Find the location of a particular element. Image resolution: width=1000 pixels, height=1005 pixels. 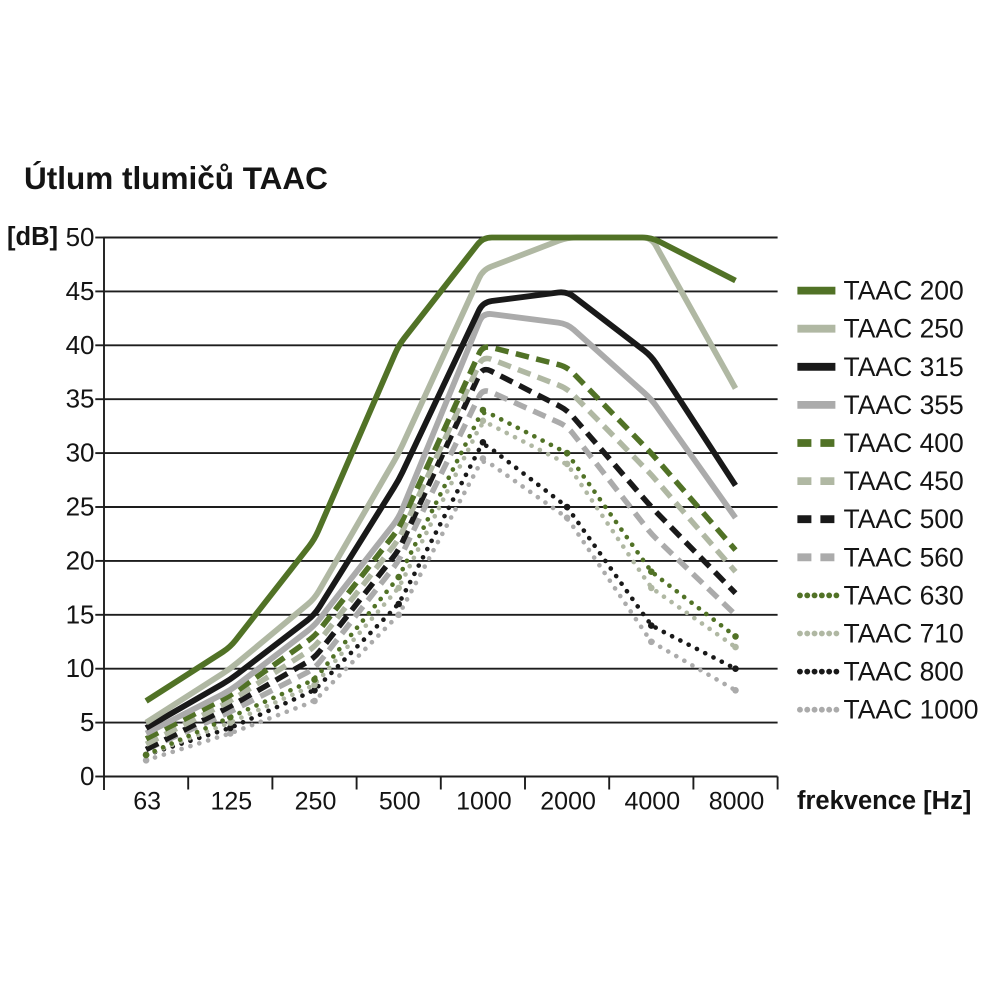

svg-text: 250 is located at coordinates (316, 802).